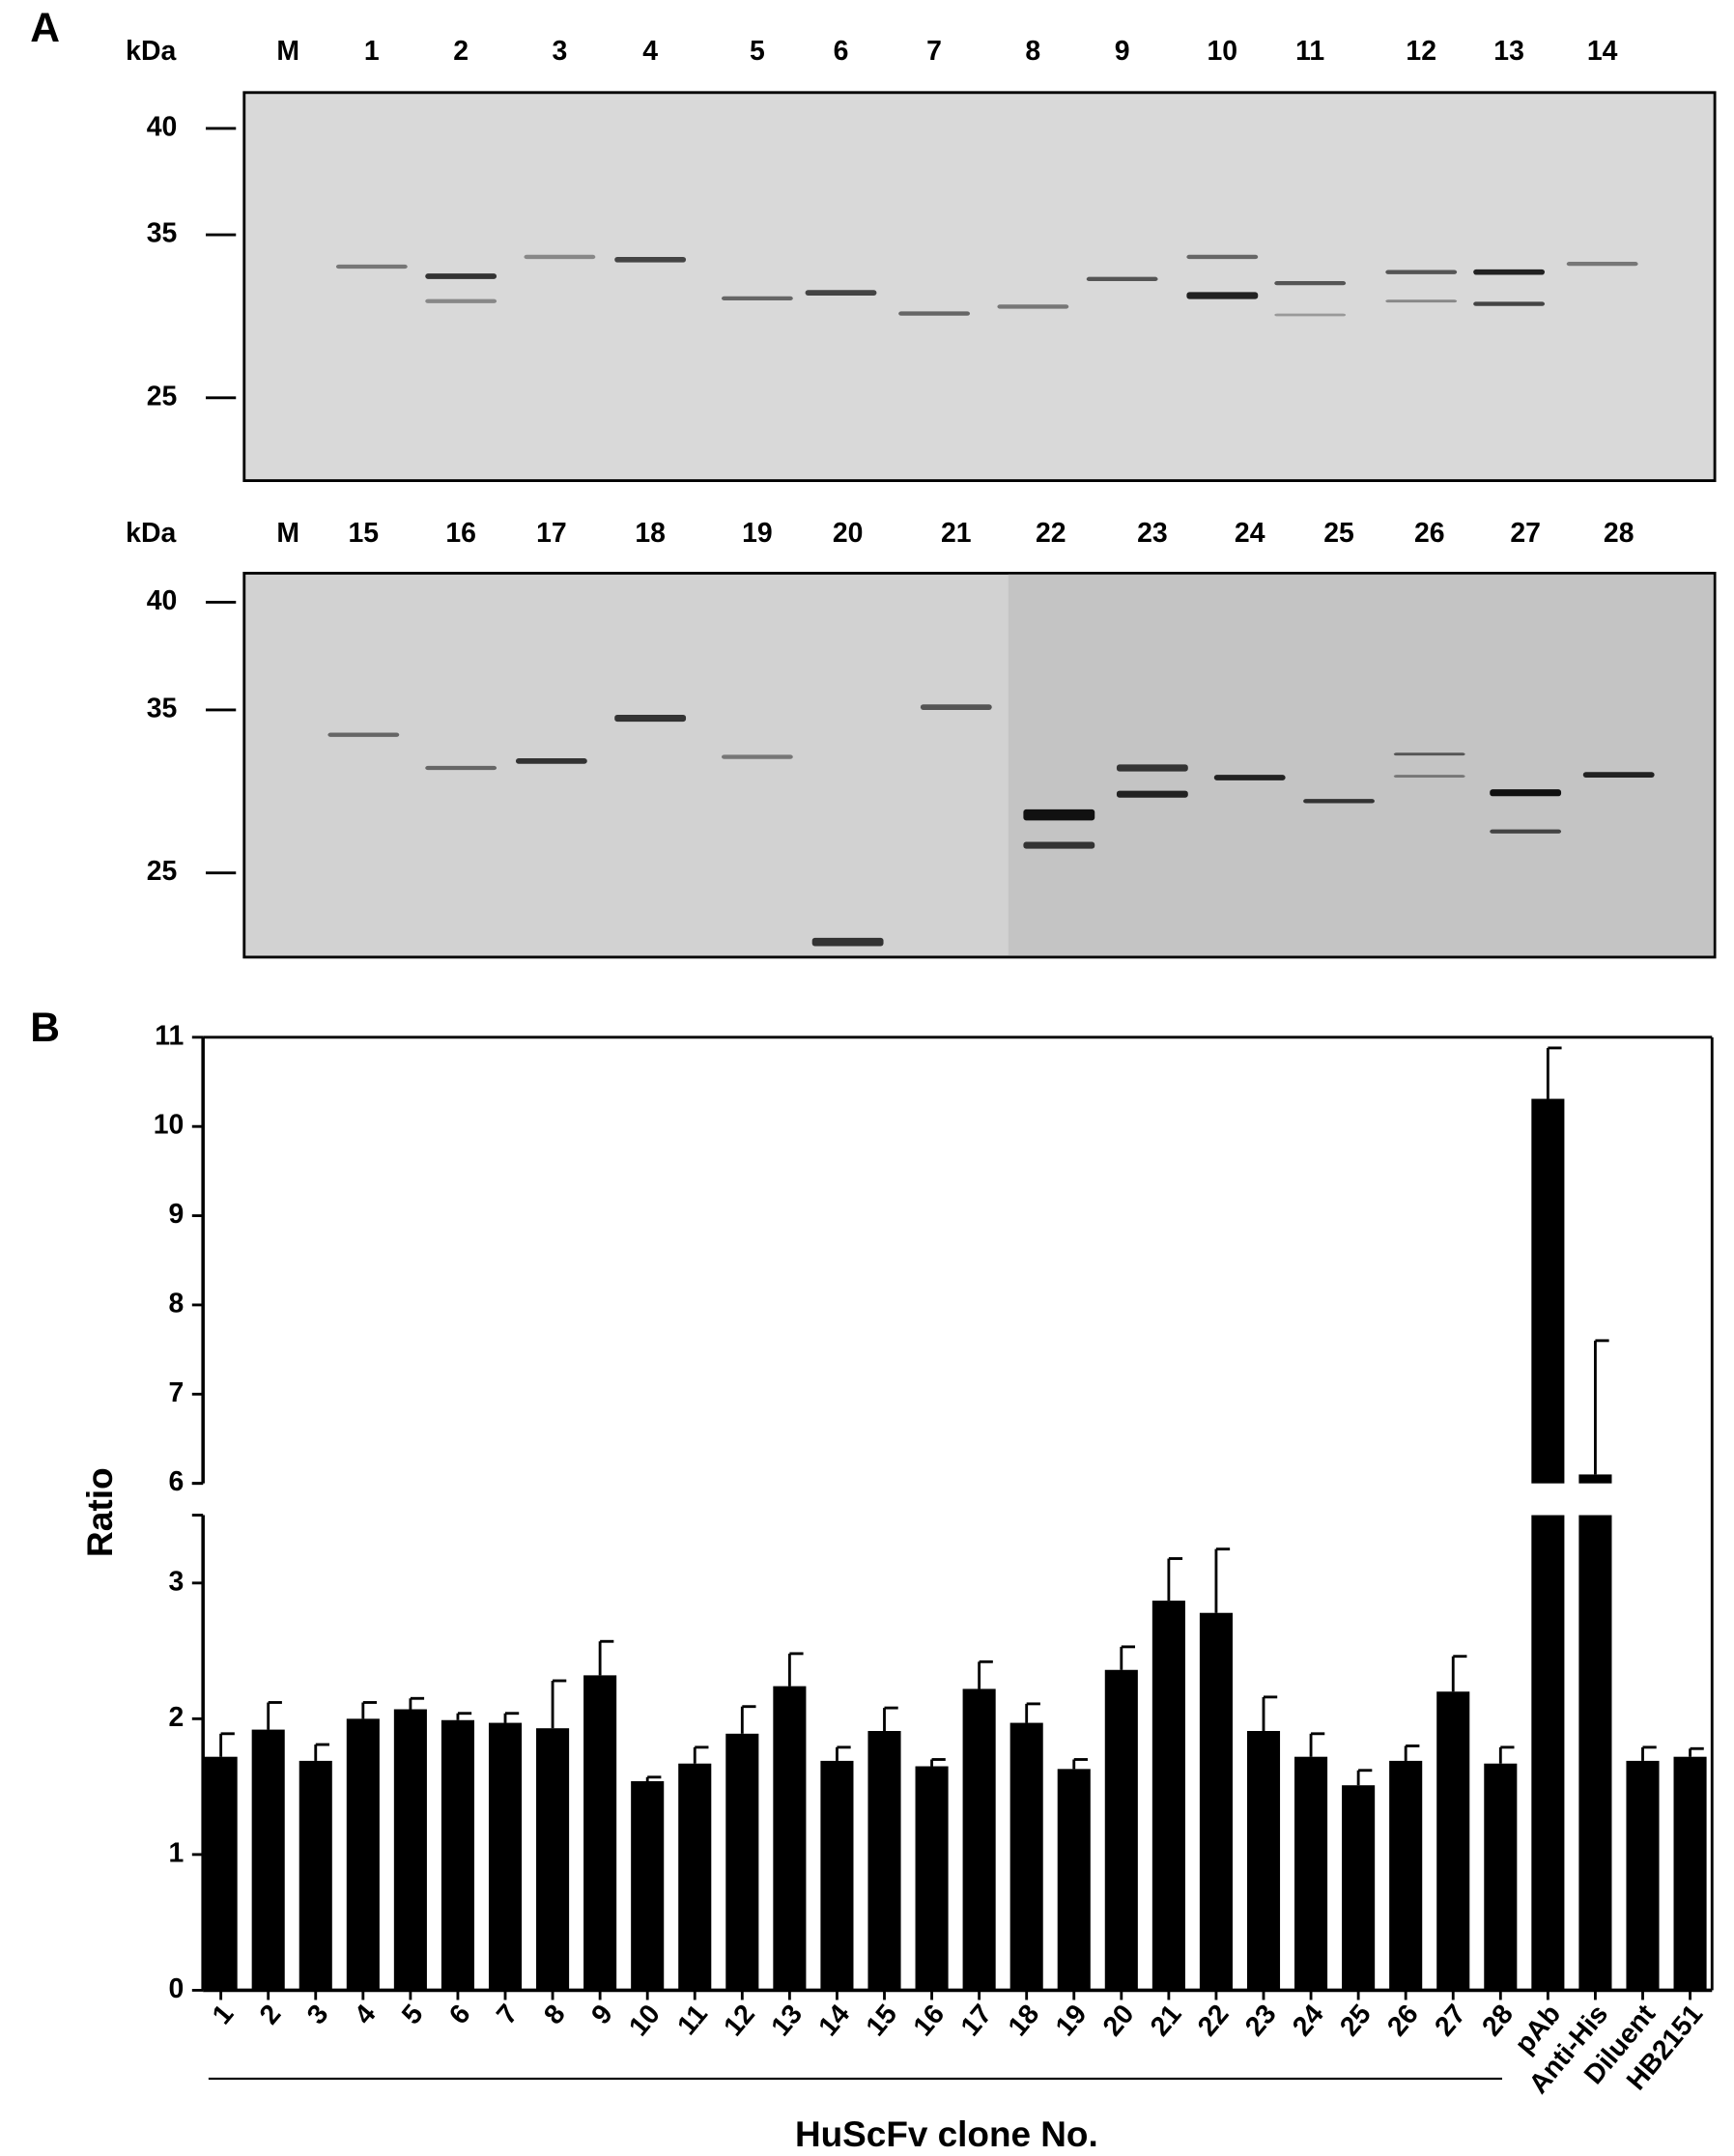 This screenshot has width=1734, height=2156. What do you see at coordinates (957, 533) in the screenshot?
I see `lane-label: 21` at bounding box center [957, 533].